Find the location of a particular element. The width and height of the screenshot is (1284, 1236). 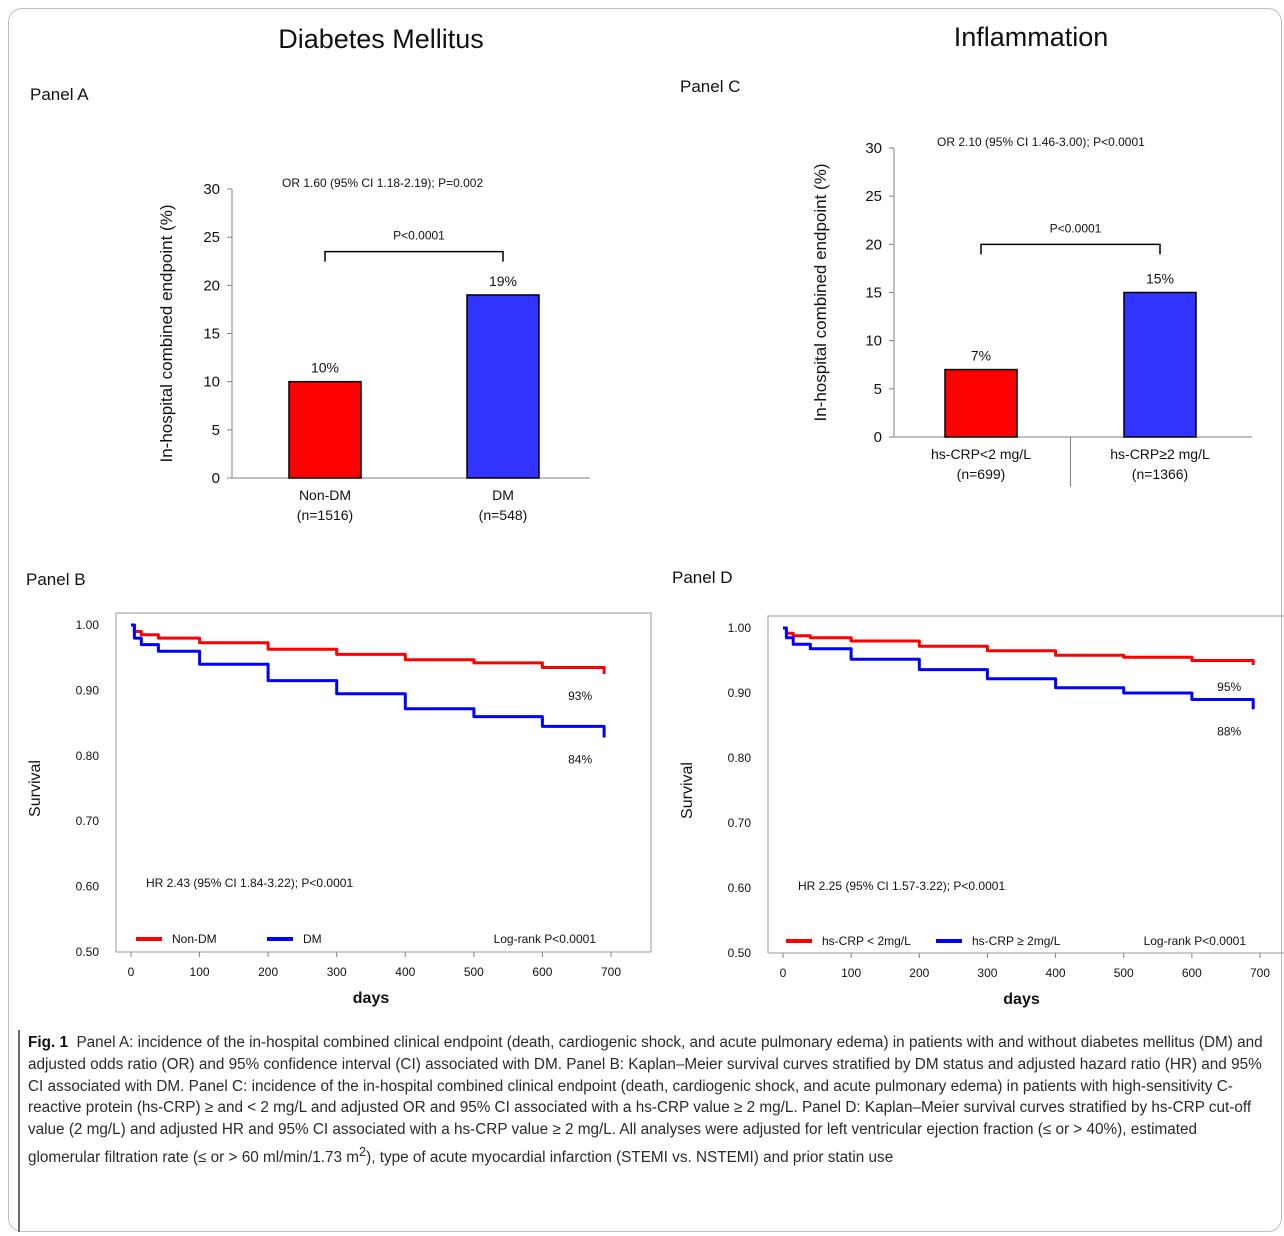

panel-d-label: Panel D is located at coordinates (702, 577).